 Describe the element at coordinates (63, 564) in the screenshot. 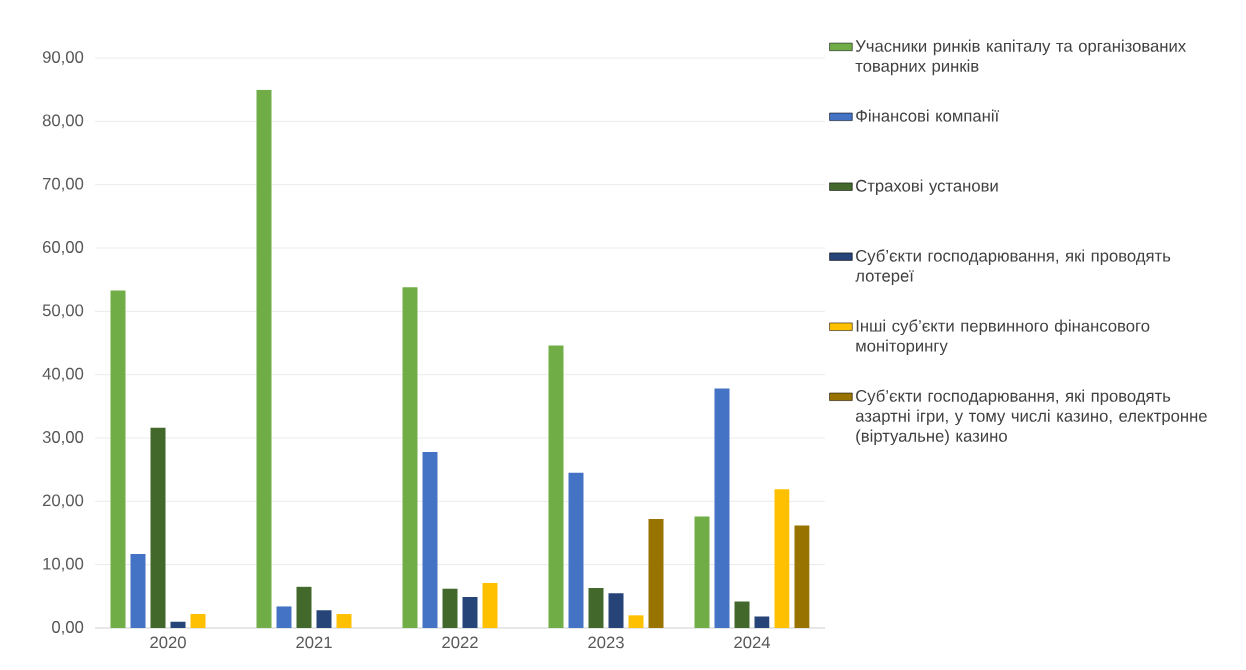

I see `y-tick-label: 10,00` at that location.